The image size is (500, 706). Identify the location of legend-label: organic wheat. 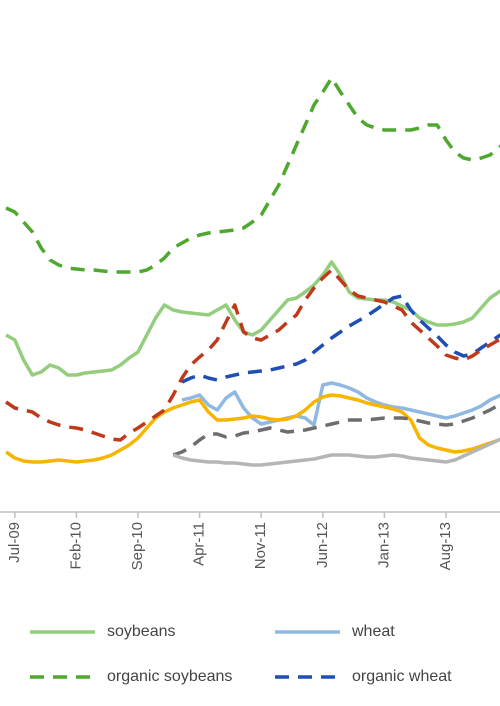
(402, 676).